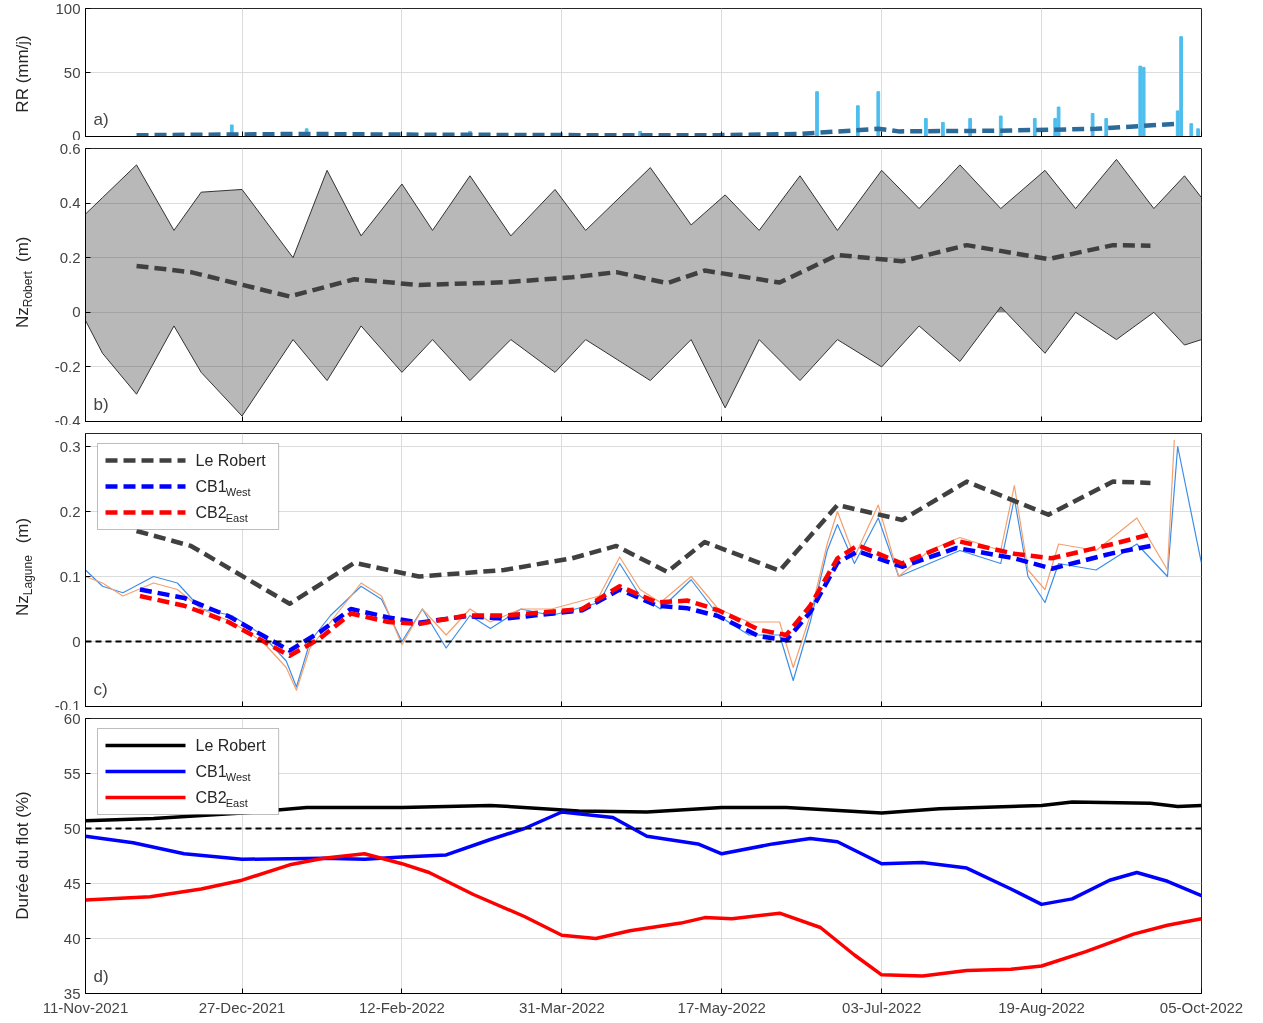 The width and height of the screenshot is (1263, 1023). Describe the element at coordinates (882, 1007) in the screenshot. I see `x-tick-label: 03-Jul-2022` at that location.